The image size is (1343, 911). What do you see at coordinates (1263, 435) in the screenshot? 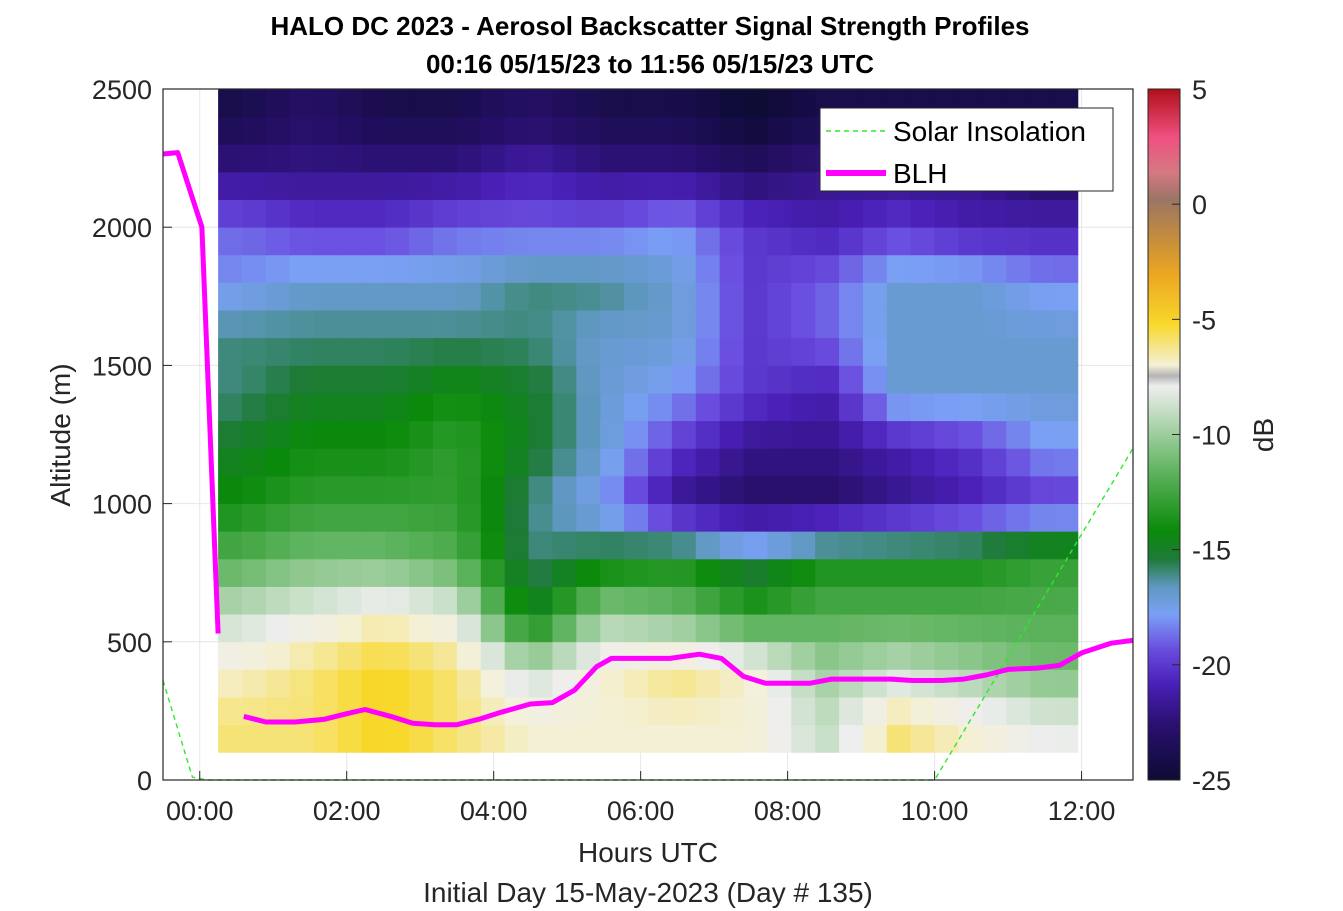
I see `colorbar-label: dB` at bounding box center [1263, 435].